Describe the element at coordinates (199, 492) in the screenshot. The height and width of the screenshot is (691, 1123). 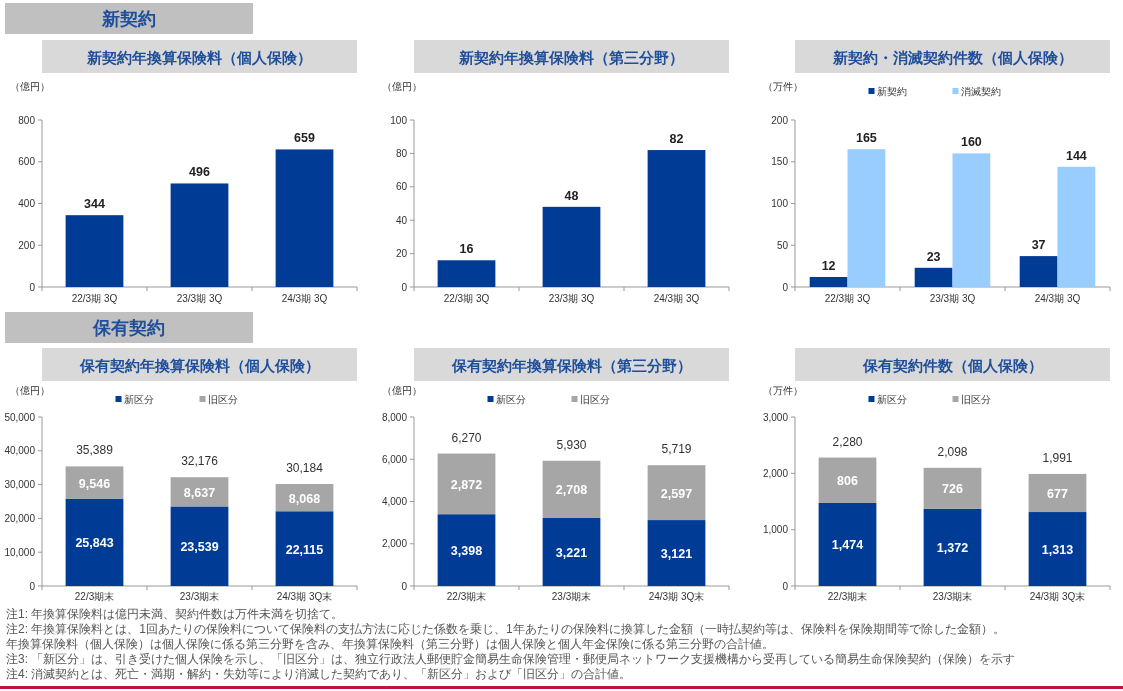
I see `data-label: 8,637` at that location.